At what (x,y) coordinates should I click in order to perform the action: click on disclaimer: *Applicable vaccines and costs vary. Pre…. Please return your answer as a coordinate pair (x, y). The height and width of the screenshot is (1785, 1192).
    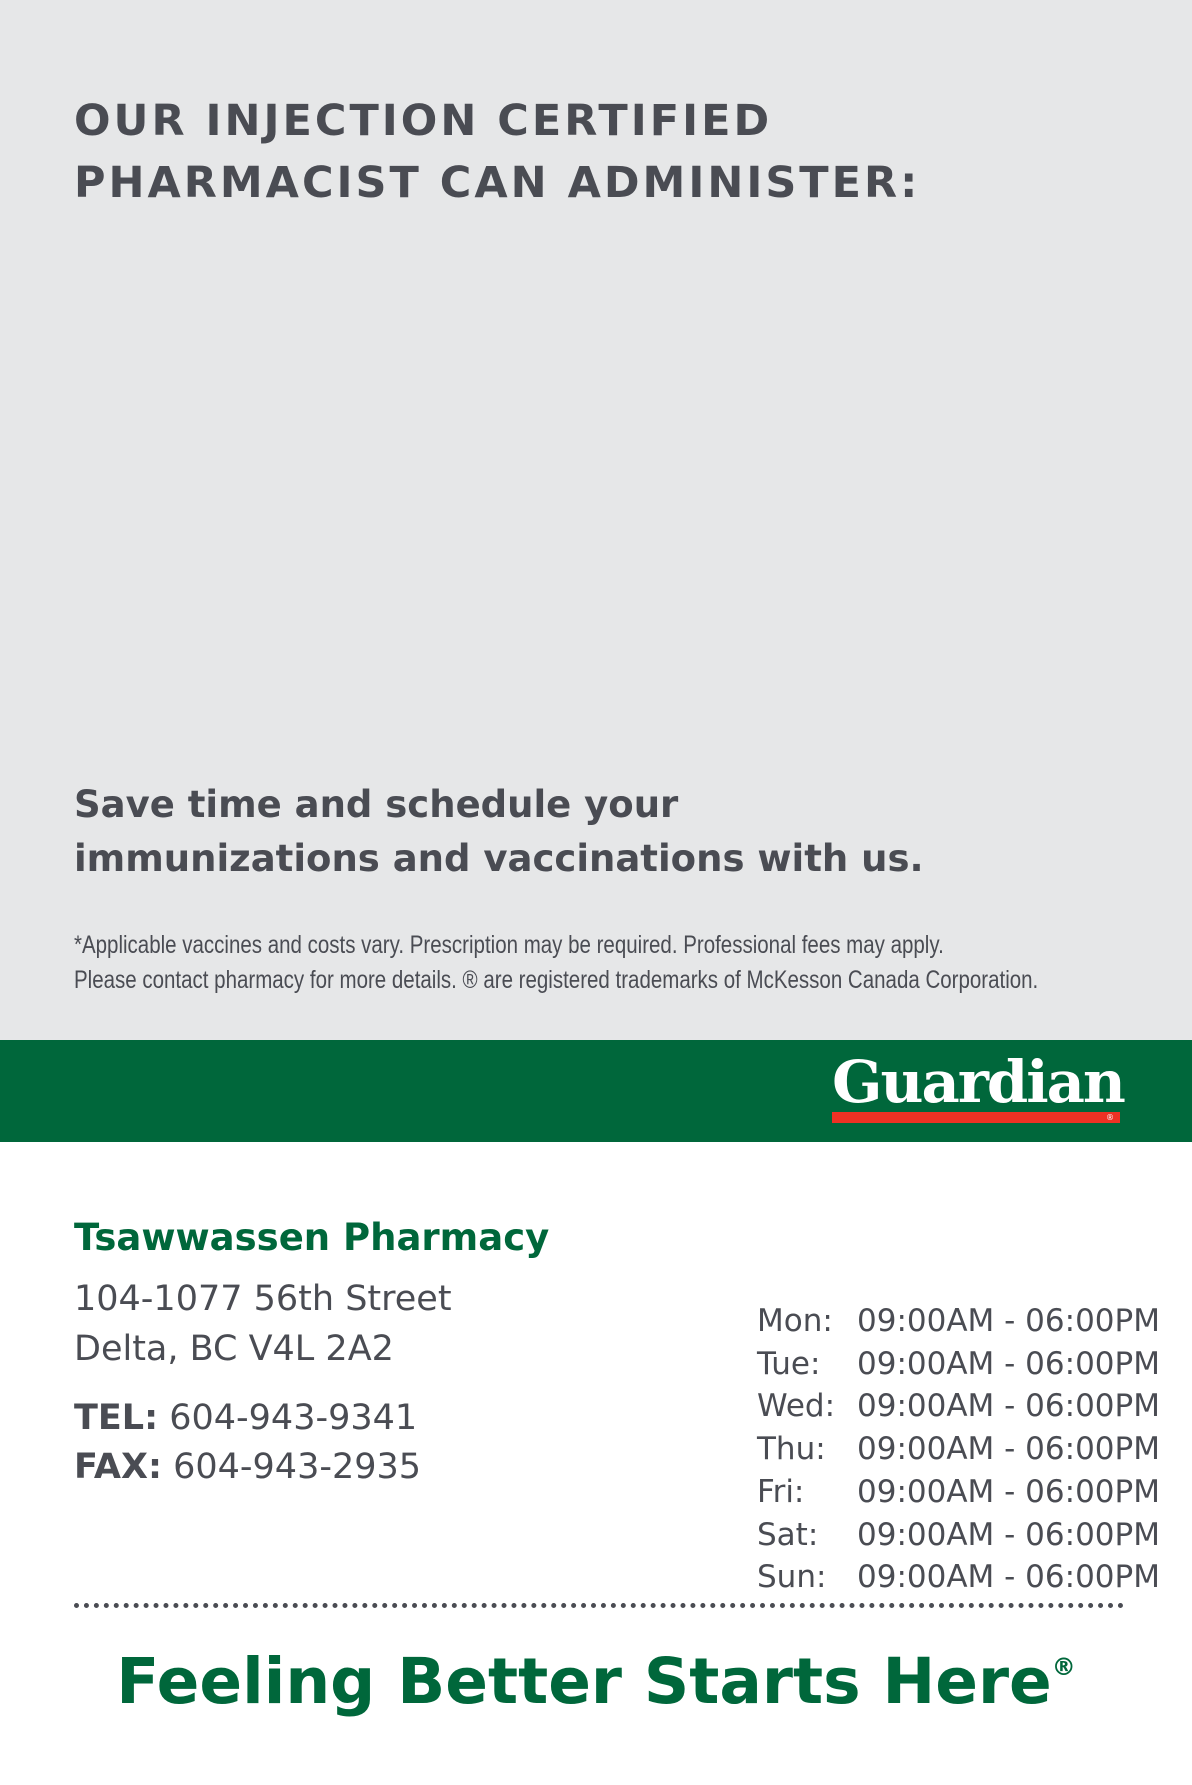
    Looking at the image, I should click on (556, 963).